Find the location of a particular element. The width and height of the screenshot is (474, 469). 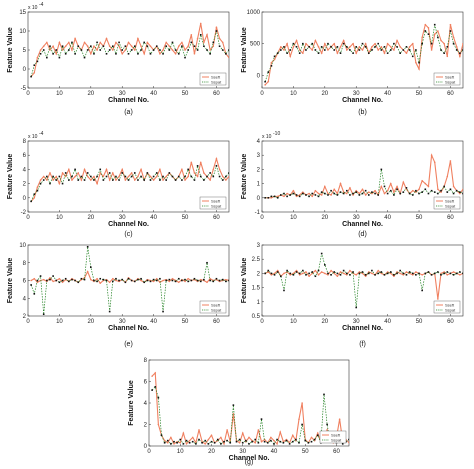

y-tick-label: 500 is located at coordinates (255, 45).